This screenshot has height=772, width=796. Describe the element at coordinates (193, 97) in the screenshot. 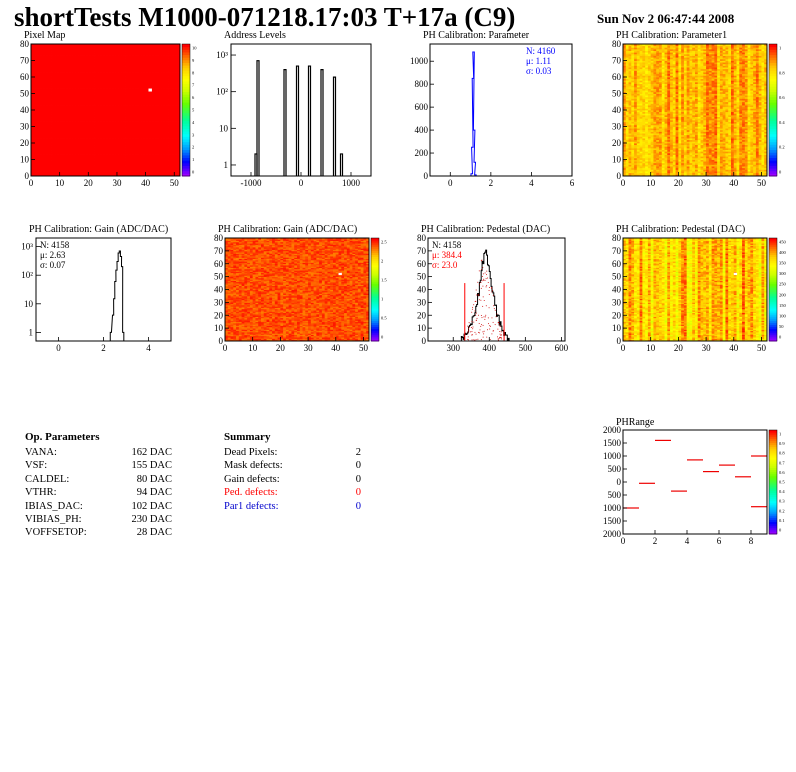

I see `palette-tick-label: 6` at that location.